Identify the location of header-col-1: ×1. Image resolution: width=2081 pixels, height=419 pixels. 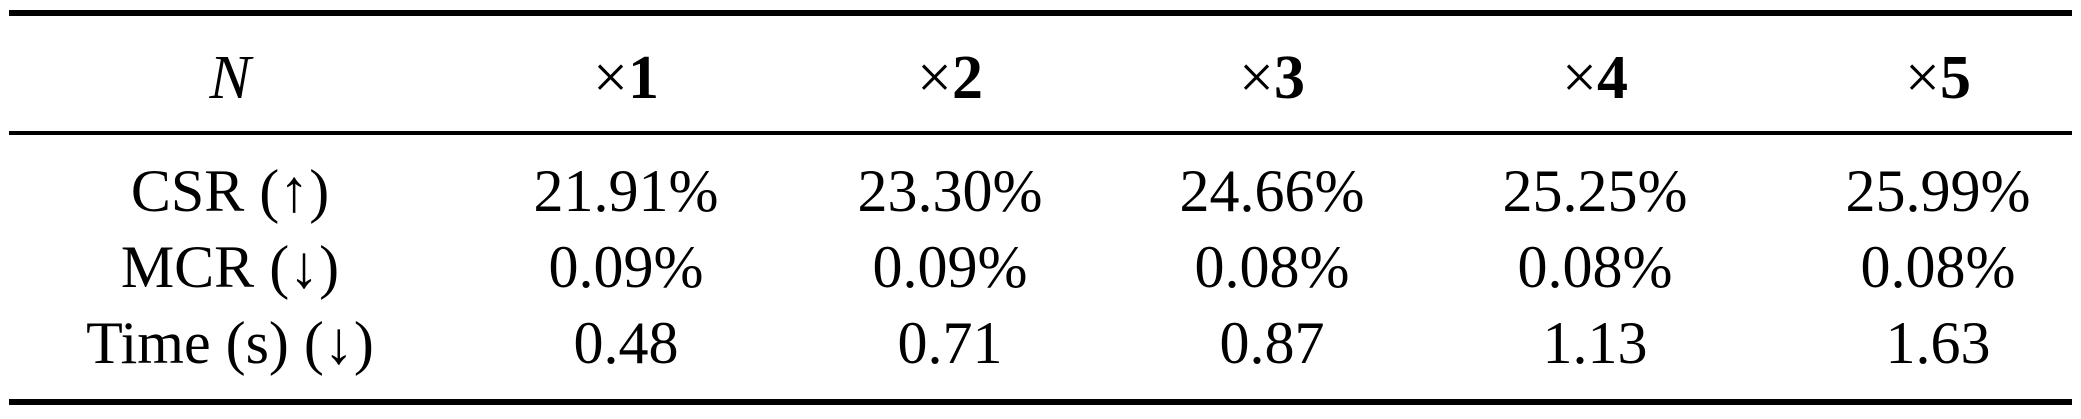
(626, 78).